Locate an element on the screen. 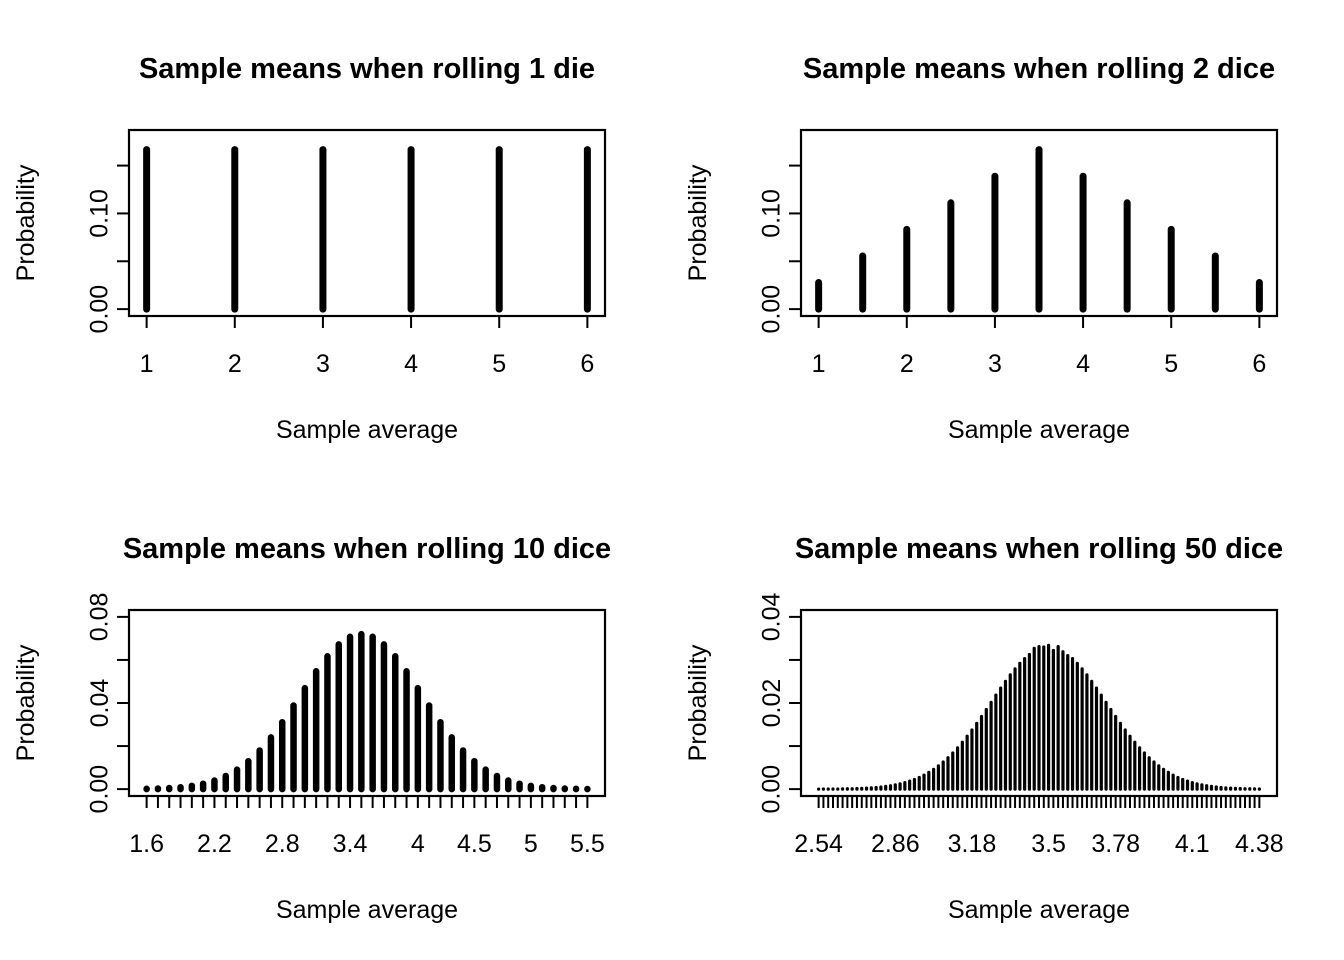 This screenshot has width=1344, height=960. chart-title: Sample means when rolling 1 die is located at coordinates (367, 69).